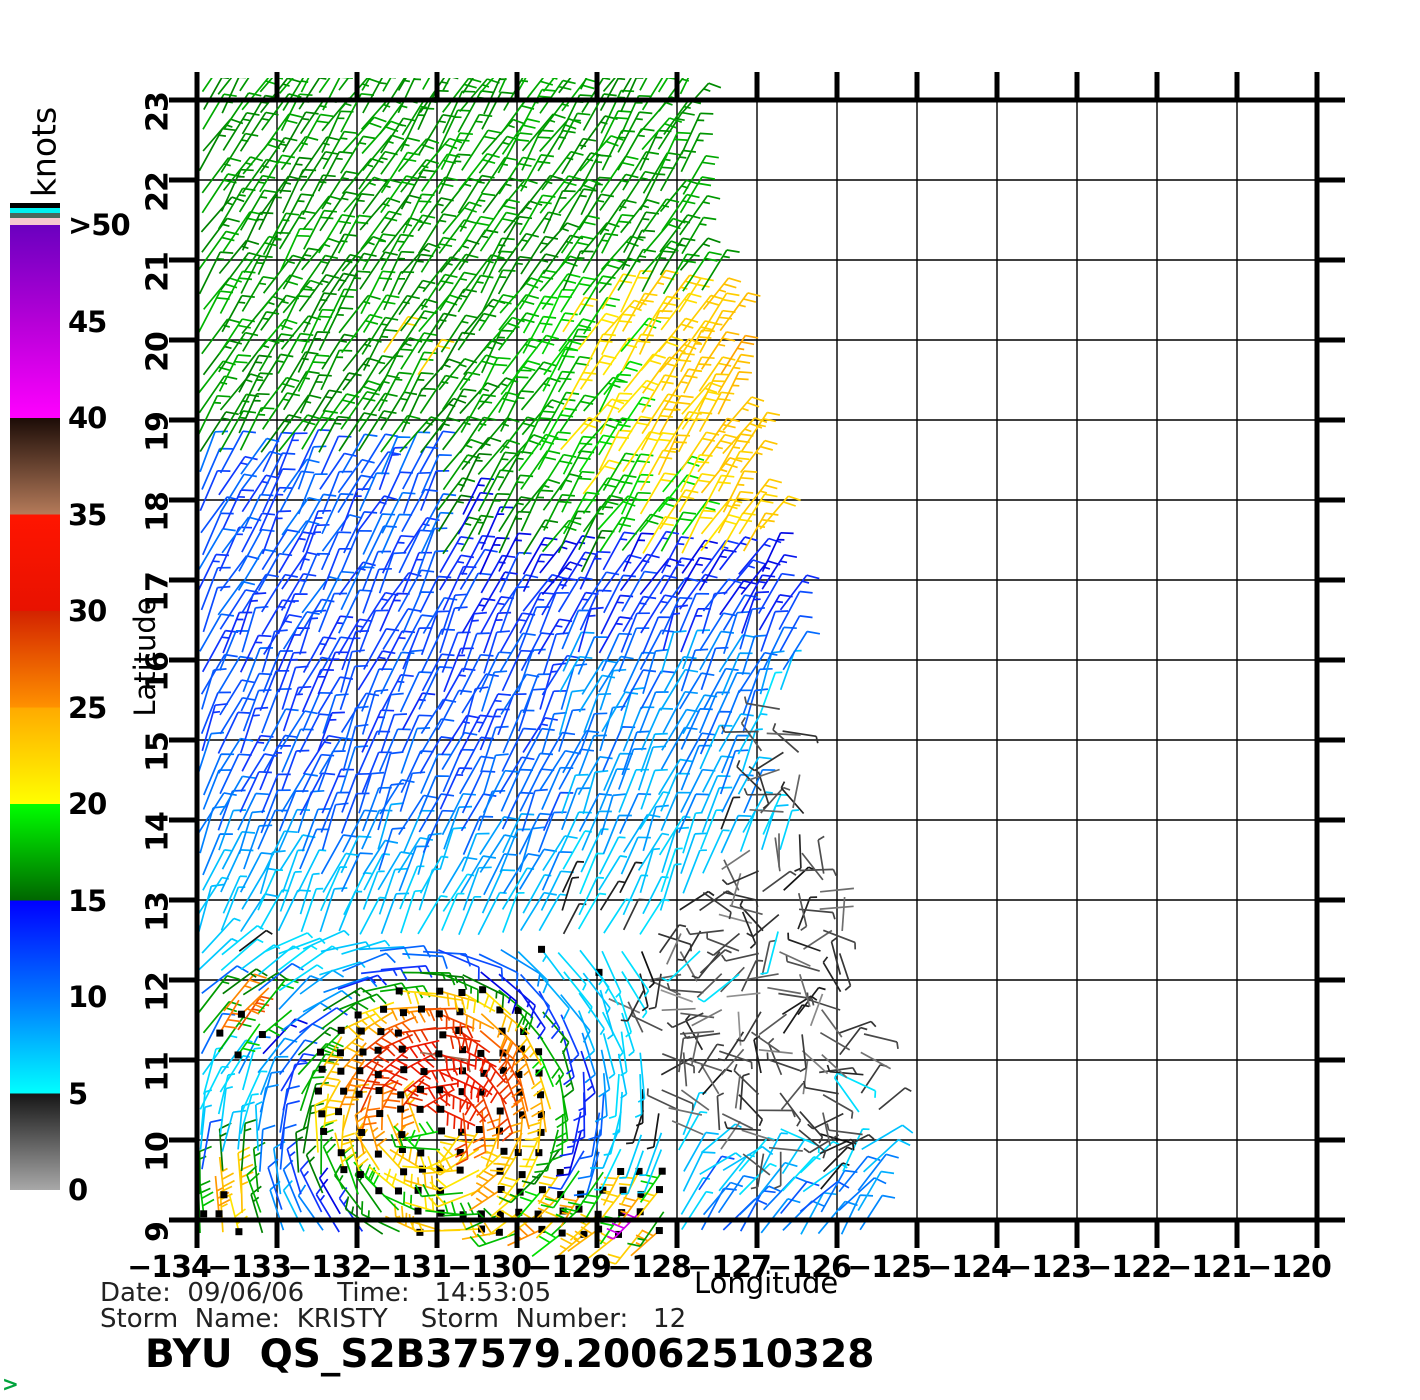 The image size is (1420, 1400). I want to click on x-axis-tick-label: −134, so click(169, 1267).